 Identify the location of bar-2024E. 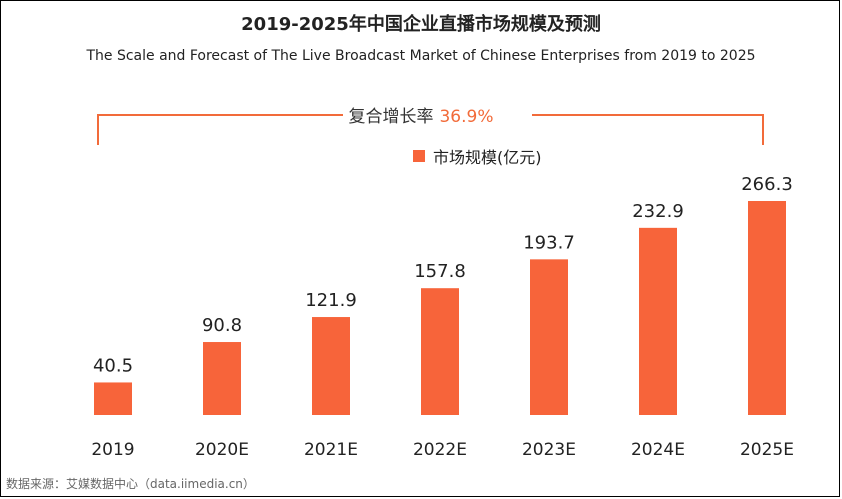
(658, 321).